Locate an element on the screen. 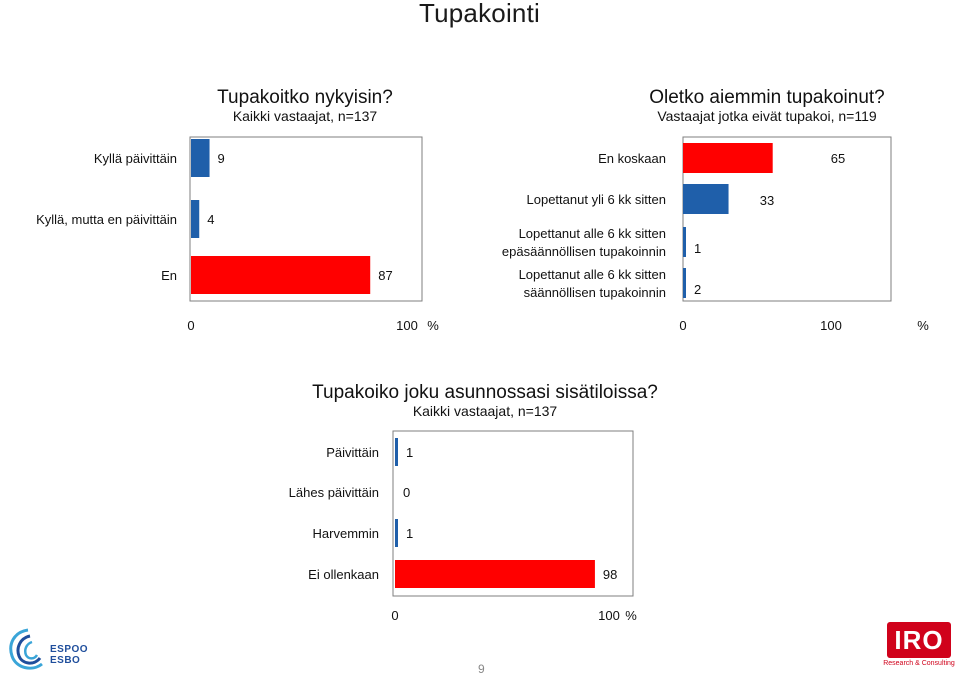 This screenshot has height=680, width=960. chart2-frame is located at coordinates (787, 219).